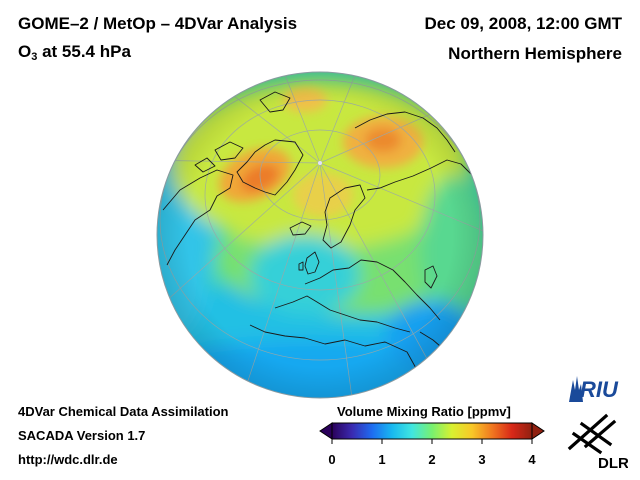 This screenshot has height=480, width=640. I want to click on north-pole-marker, so click(320, 163).